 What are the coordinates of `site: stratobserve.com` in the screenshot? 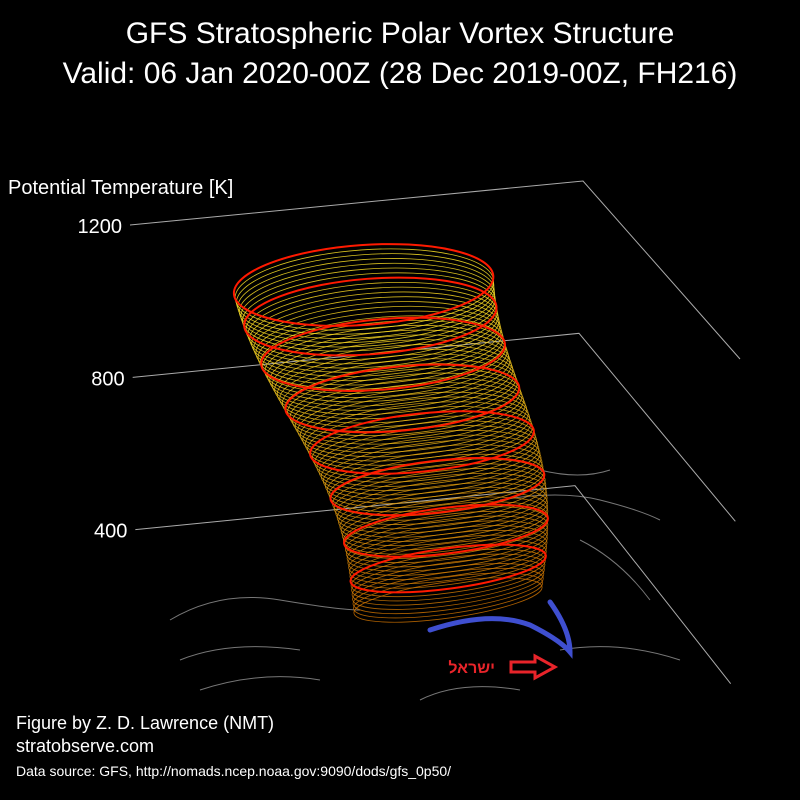 It's located at (85, 746).